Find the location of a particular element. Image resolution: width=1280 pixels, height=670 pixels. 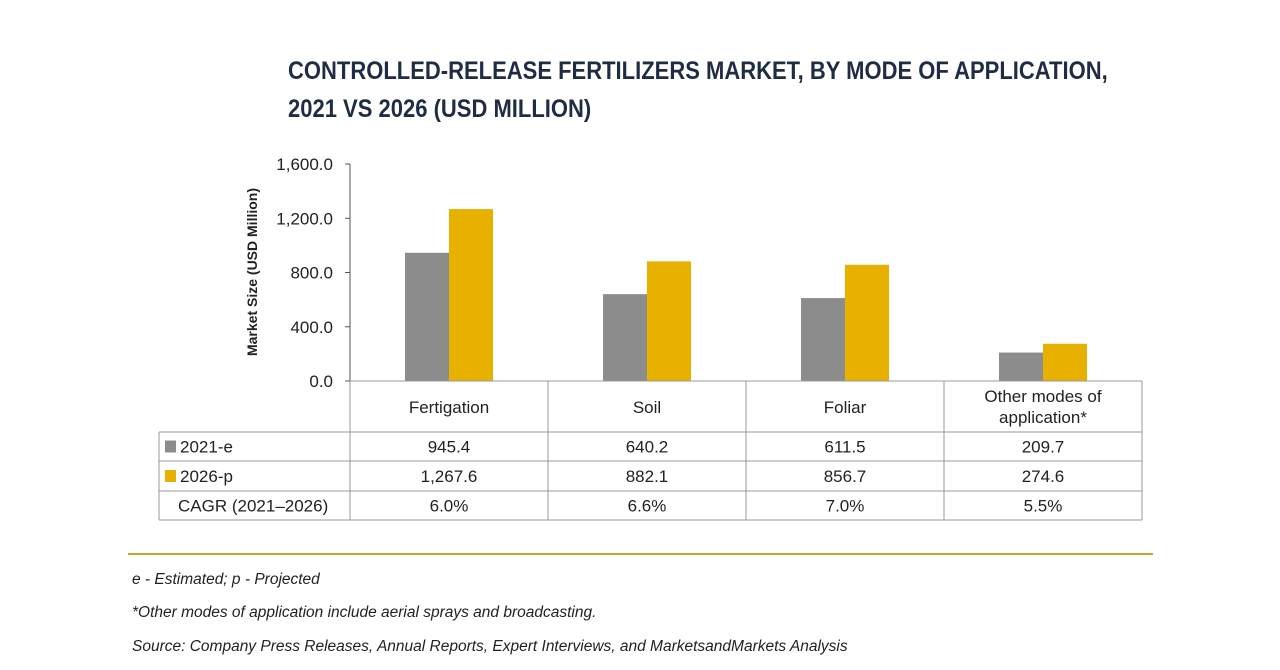

footer-divider is located at coordinates (640, 554).